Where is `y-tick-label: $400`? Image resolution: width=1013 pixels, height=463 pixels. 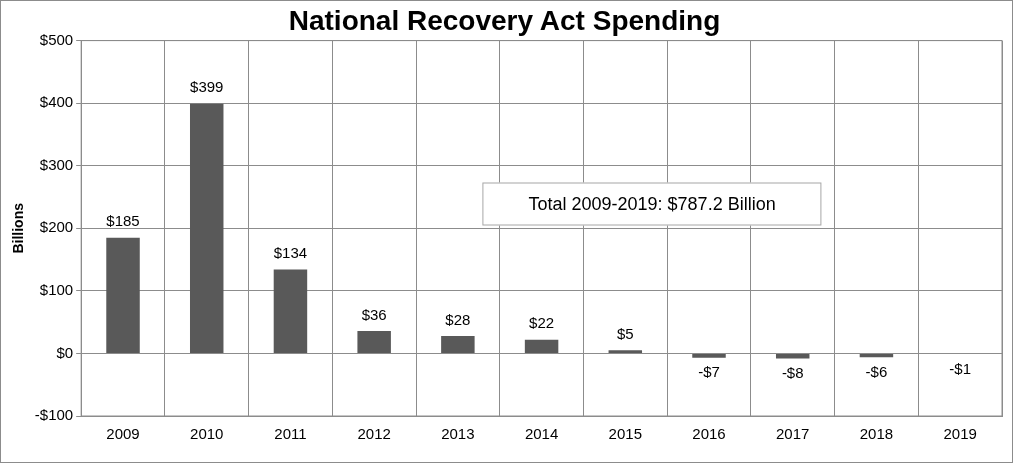 y-tick-label: $400 is located at coordinates (56, 102).